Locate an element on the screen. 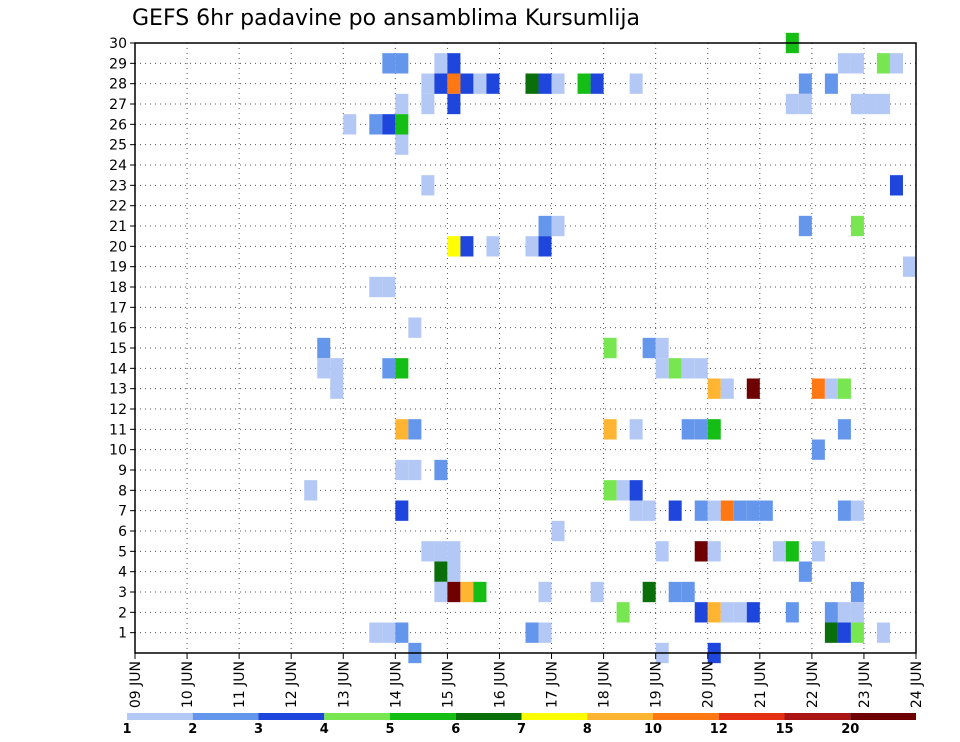 The height and width of the screenshot is (742, 960). colorbar-label: 10 is located at coordinates (653, 729).